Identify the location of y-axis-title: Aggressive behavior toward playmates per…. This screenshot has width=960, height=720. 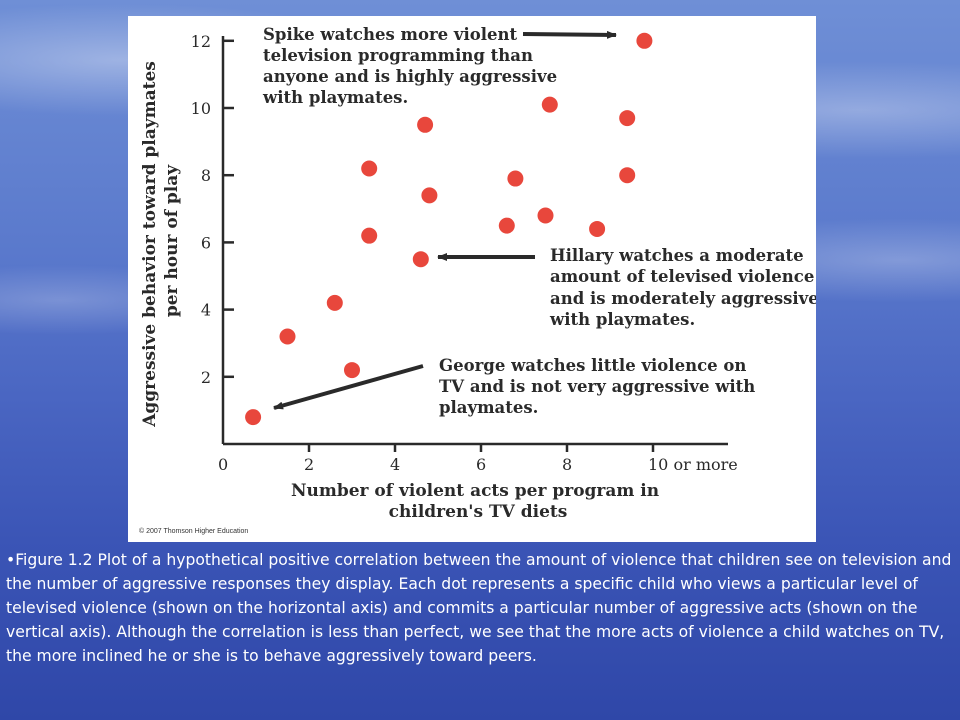
(161, 241).